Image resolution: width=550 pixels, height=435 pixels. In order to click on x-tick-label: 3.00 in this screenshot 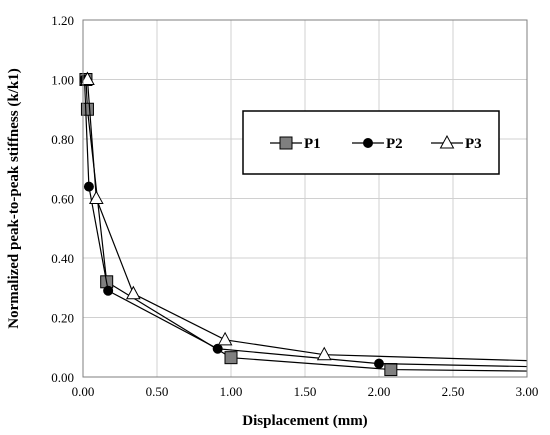, I will do `click(527, 391)`.